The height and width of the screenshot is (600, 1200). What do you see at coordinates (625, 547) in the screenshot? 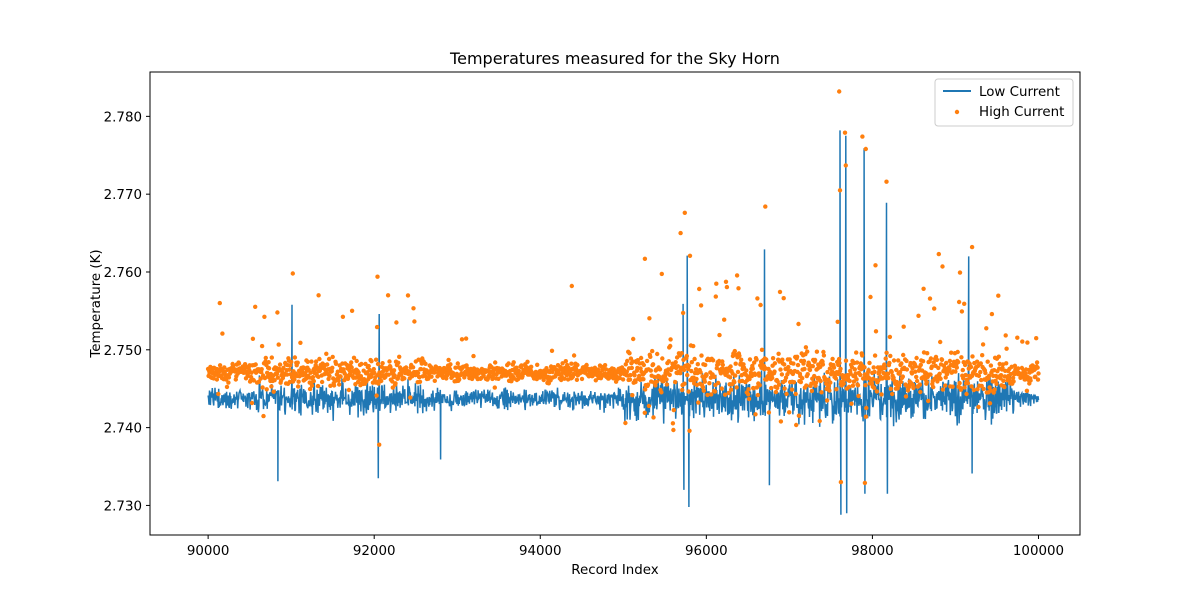
I see `x-axis: 90000 92000 94000 96000 98000 100000` at bounding box center [625, 547].